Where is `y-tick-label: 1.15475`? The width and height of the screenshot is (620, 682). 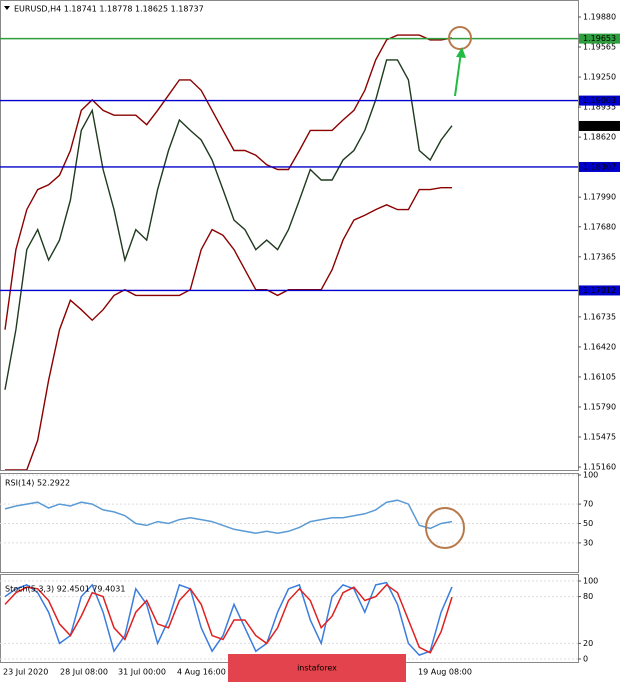 y-tick-label: 1.15475 is located at coordinates (599, 437).